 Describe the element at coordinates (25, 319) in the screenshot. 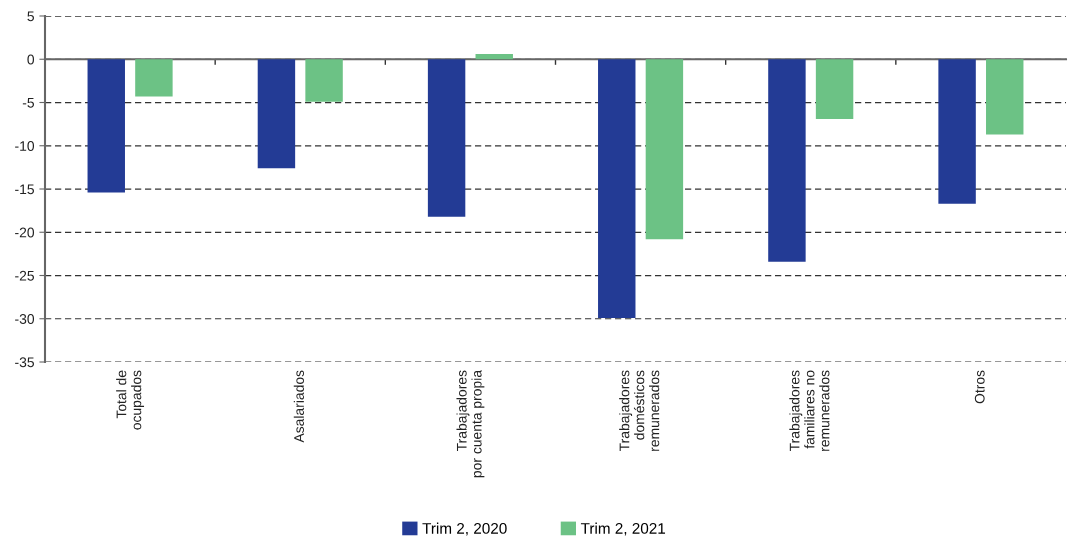

I see `y-tick-label: -30` at that location.